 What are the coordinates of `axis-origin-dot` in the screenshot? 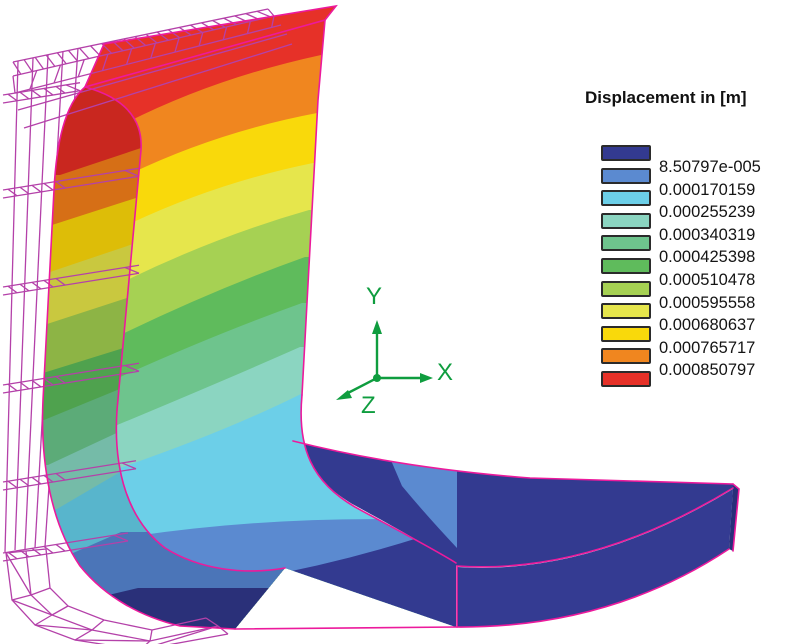 It's located at (377, 378).